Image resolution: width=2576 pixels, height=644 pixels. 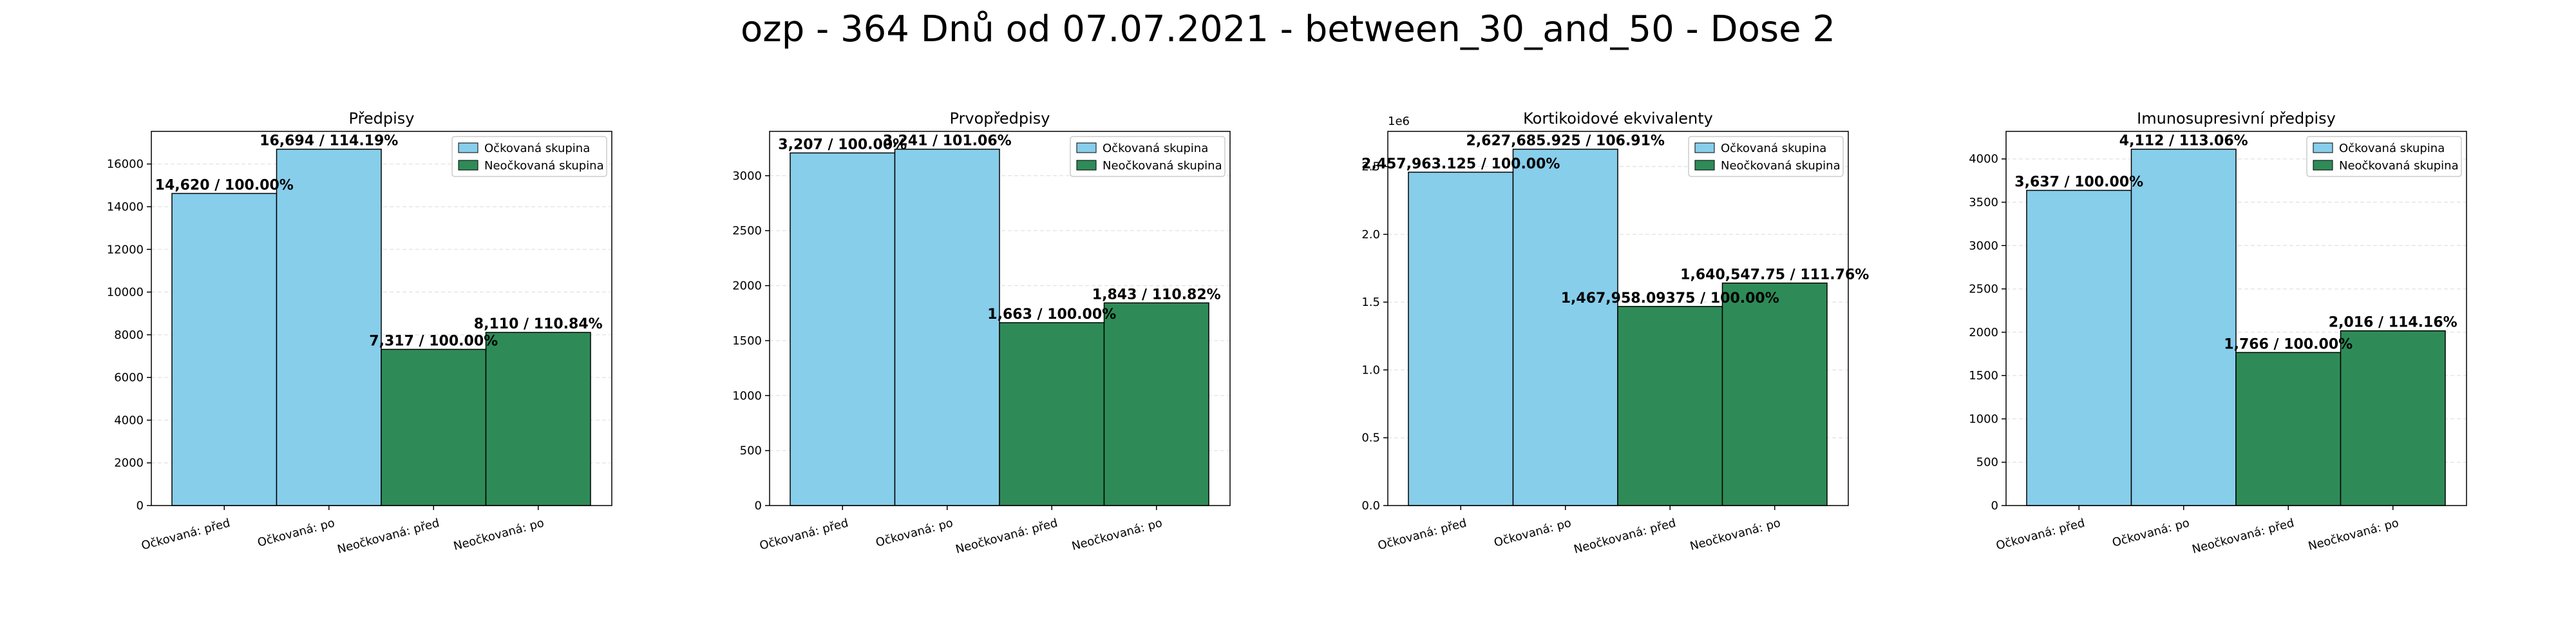 What do you see at coordinates (1370, 506) in the screenshot?
I see `y-tick-label: 0.0` at bounding box center [1370, 506].